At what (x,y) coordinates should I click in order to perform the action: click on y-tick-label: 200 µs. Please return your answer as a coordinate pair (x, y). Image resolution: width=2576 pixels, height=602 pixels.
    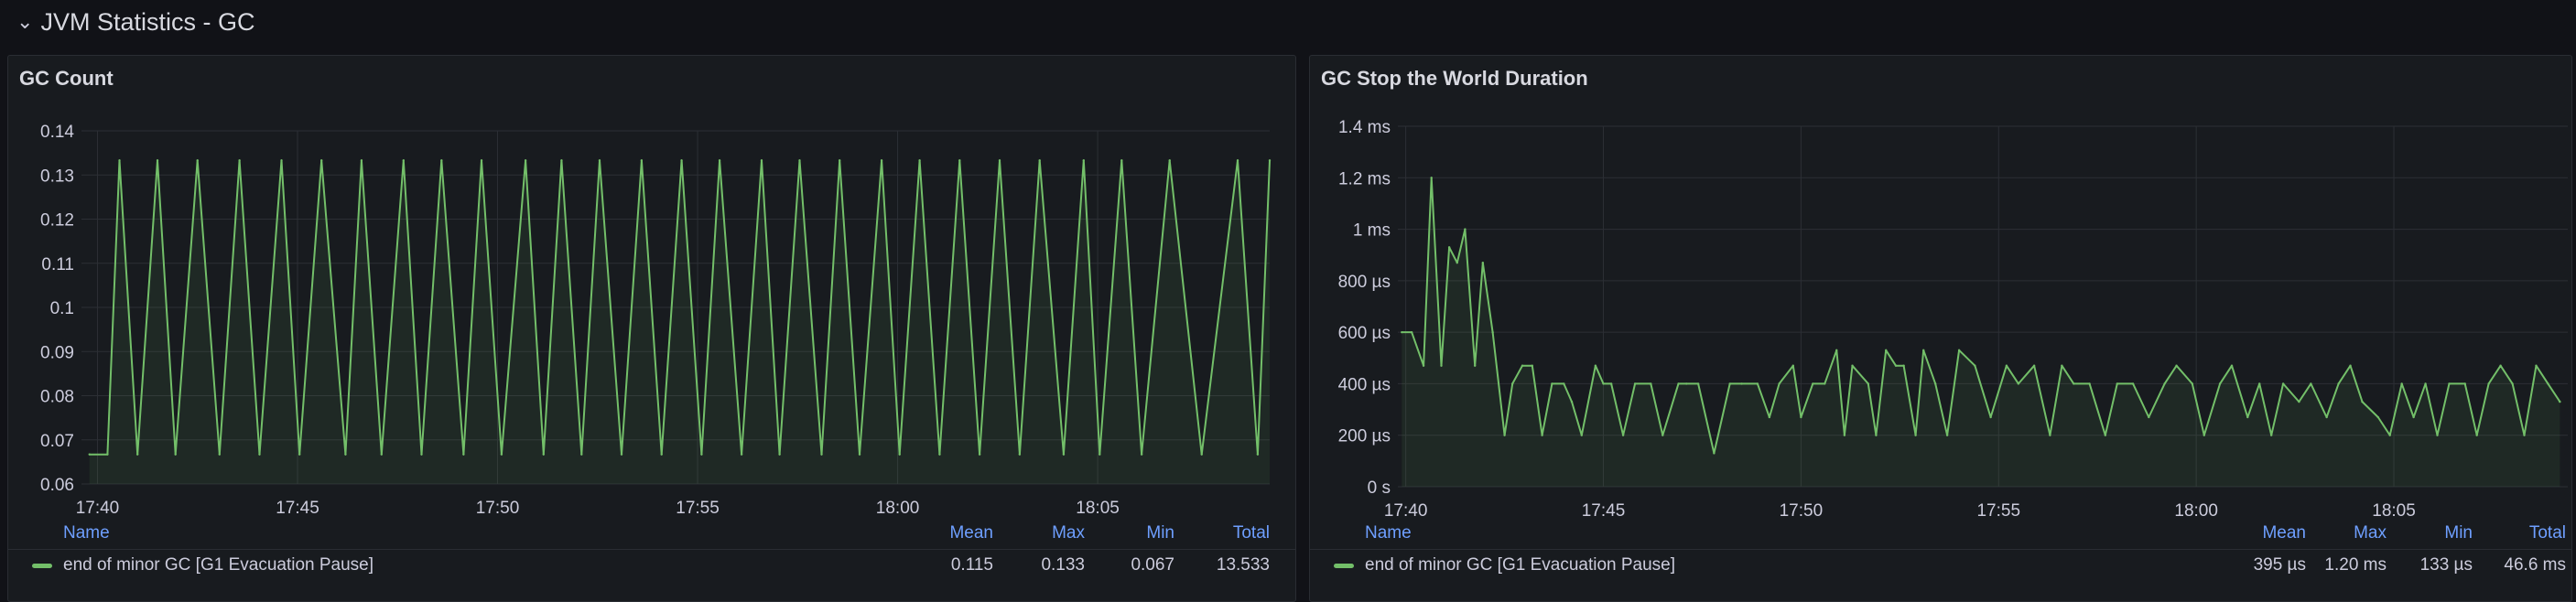
    Looking at the image, I should click on (1365, 436).